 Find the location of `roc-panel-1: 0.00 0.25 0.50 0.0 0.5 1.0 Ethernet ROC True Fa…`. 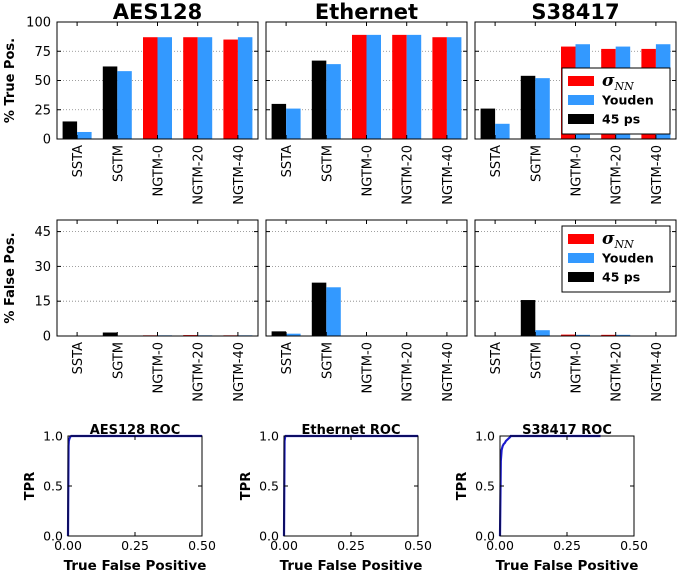

roc-panel-1: 0.00 0.25 0.50 0.0 0.5 1.0 Ethernet ROC True Fa… is located at coordinates (335, 497).